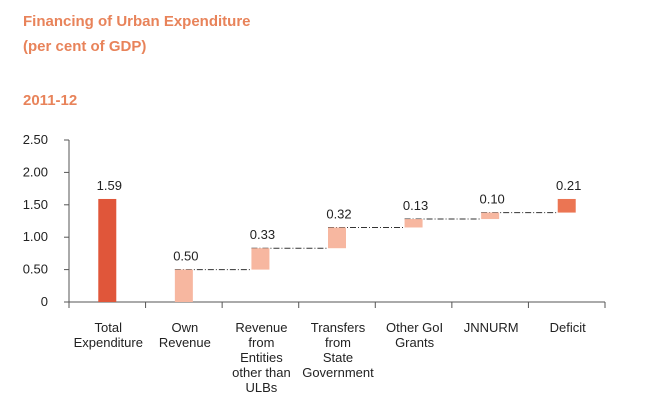 The height and width of the screenshot is (414, 650). Describe the element at coordinates (262, 234) in the screenshot. I see `data-label: 0.33` at that location.